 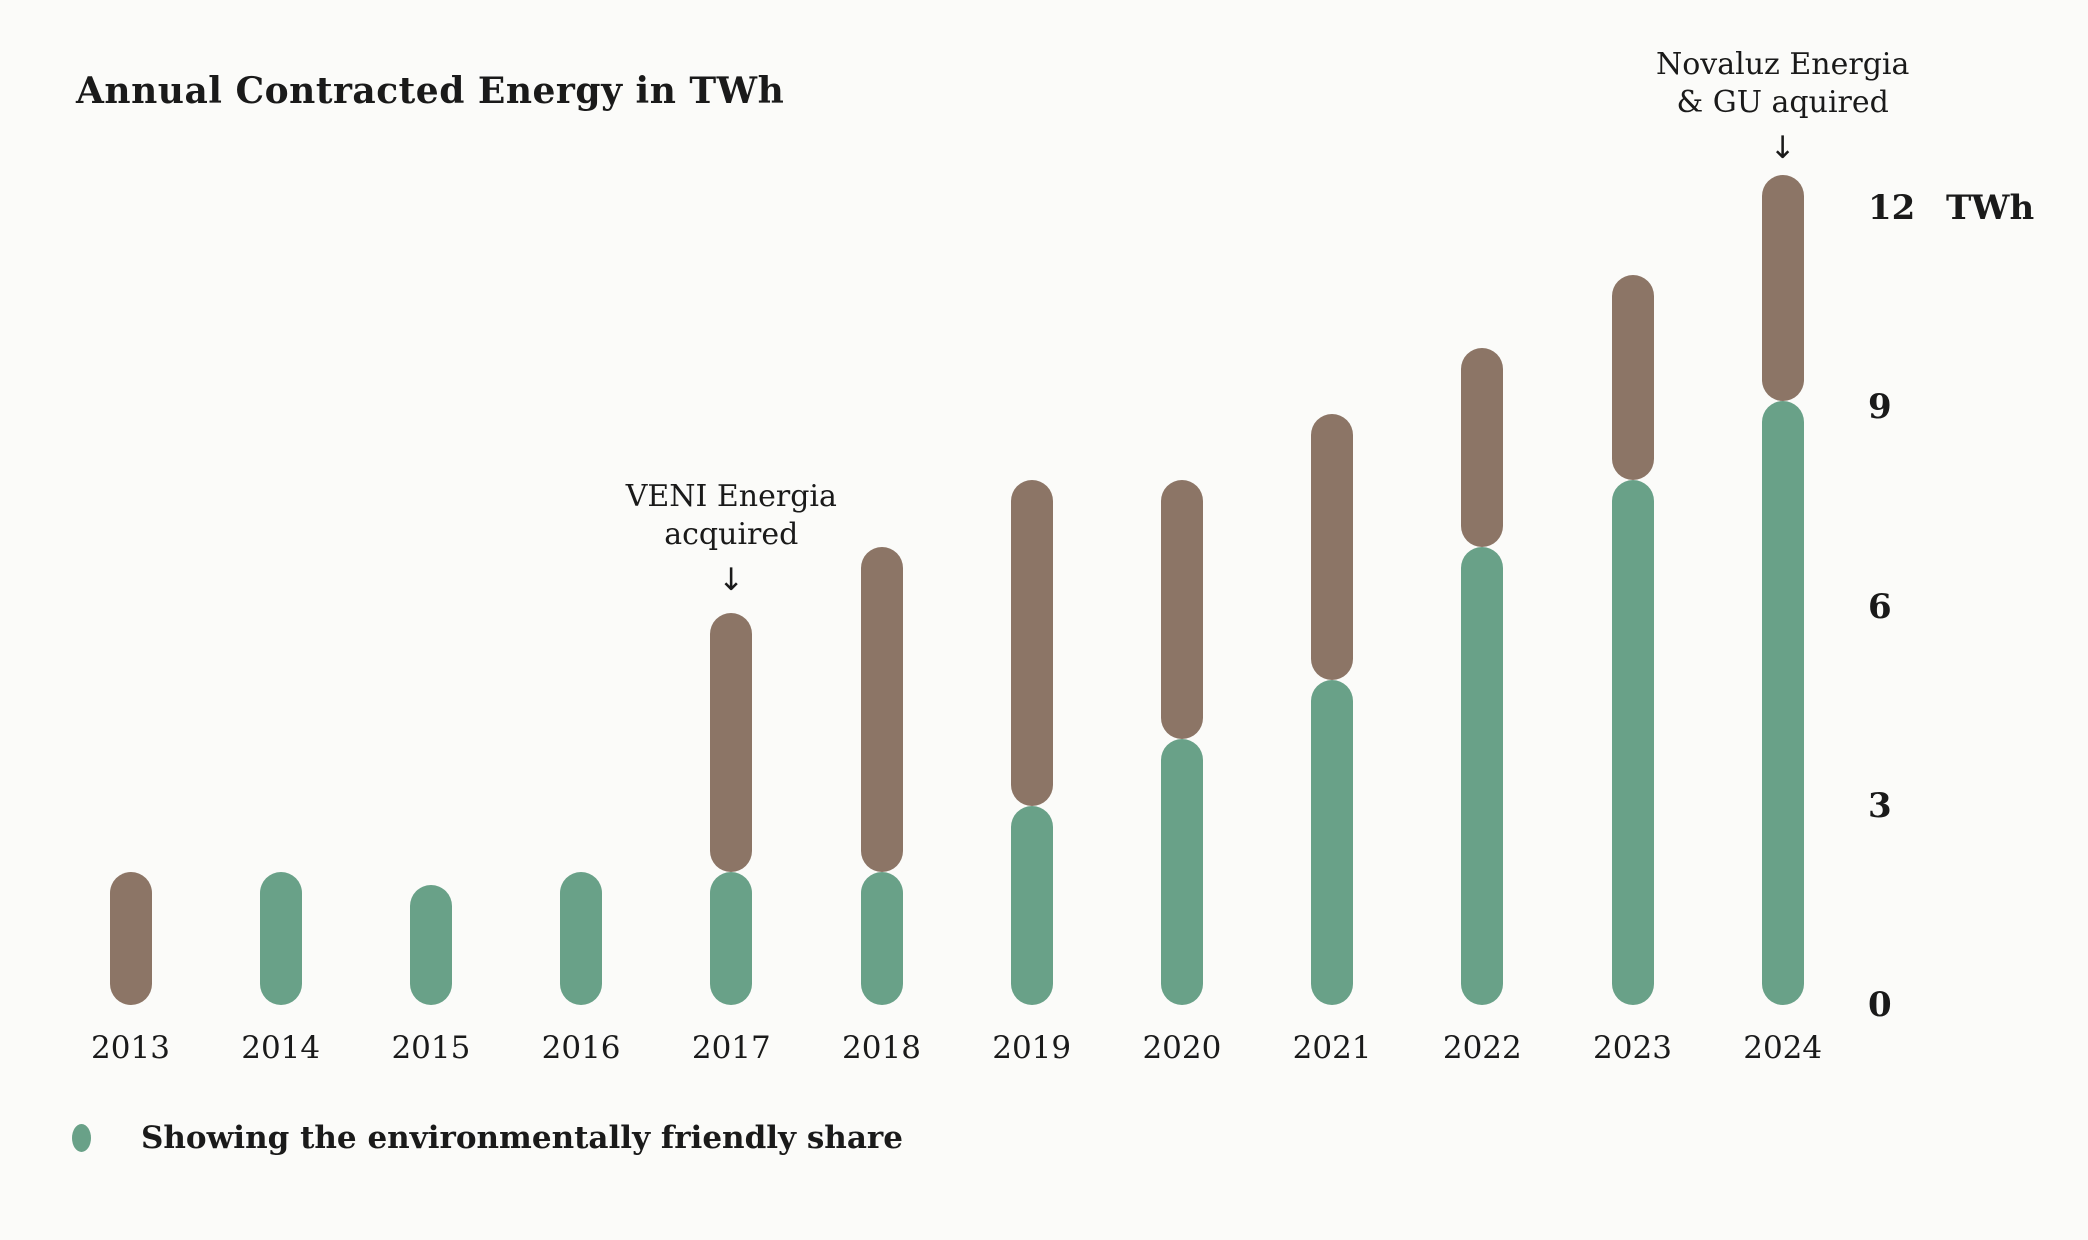 I want to click on x-axis-label-2022: 2022, so click(x=1482, y=1048).